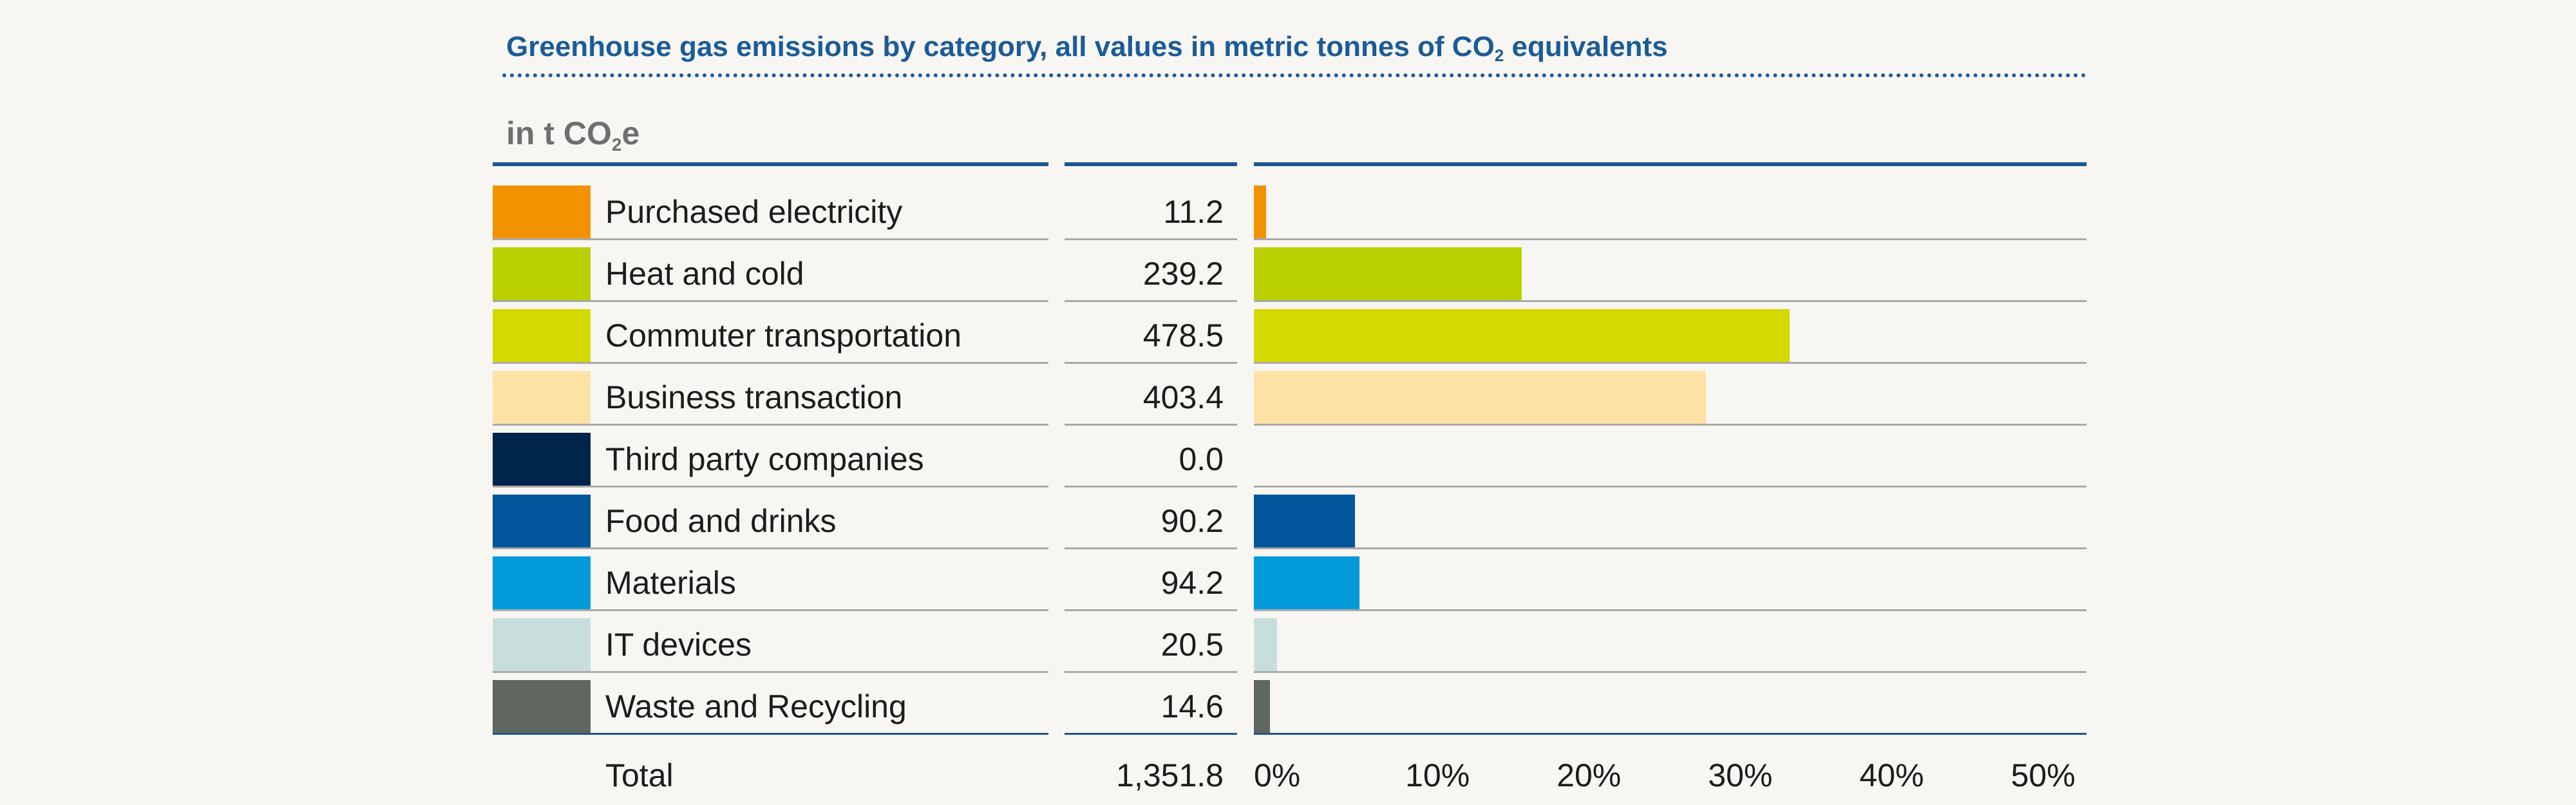 The image size is (2576, 805). What do you see at coordinates (1589, 775) in the screenshot?
I see `x-tick-label: 20%` at bounding box center [1589, 775].